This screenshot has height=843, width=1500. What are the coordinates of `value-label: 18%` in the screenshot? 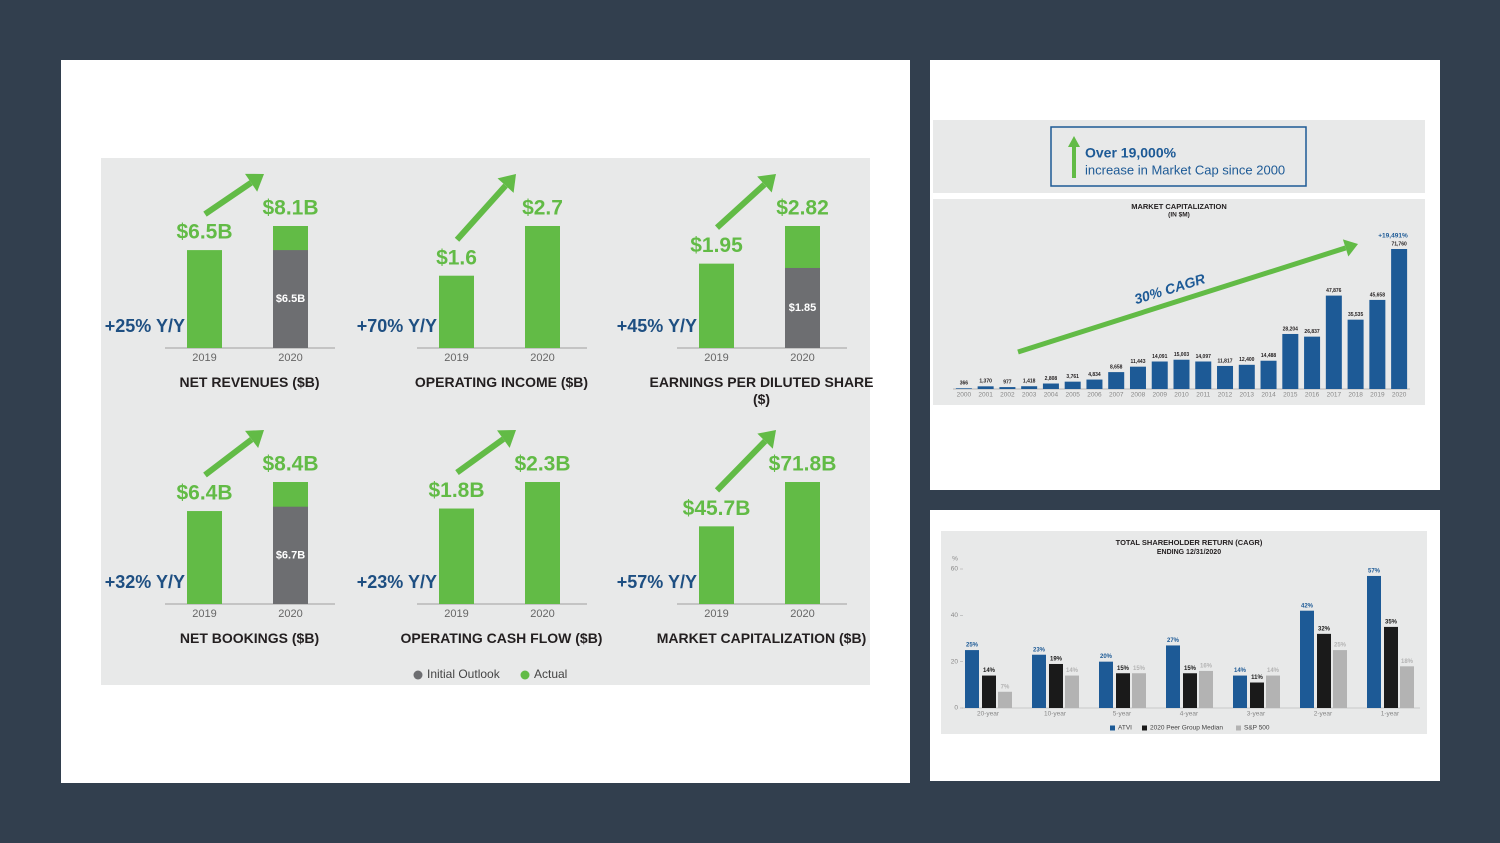 It's located at (1407, 662).